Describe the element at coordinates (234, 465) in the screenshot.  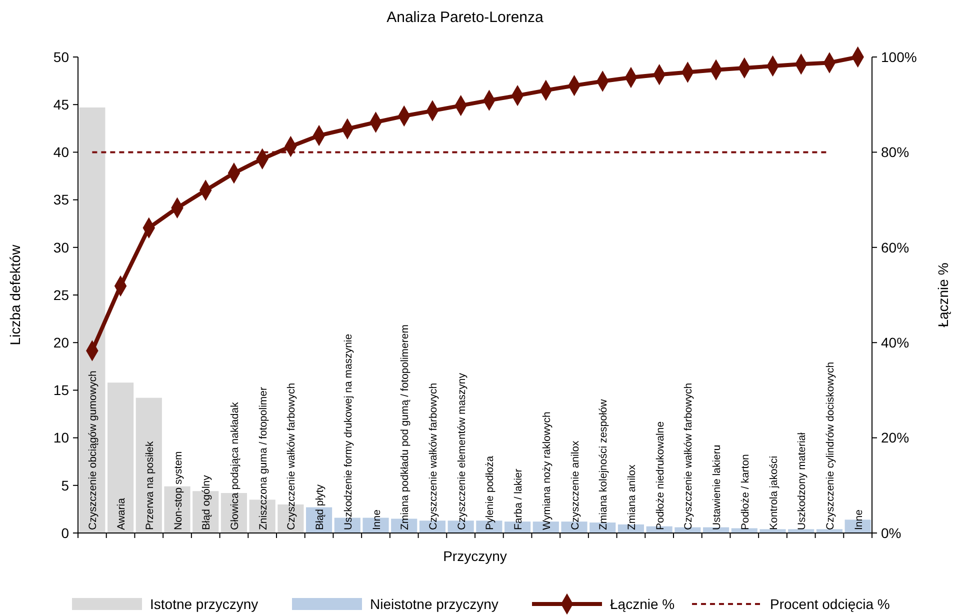
I see `x-tick-label: Głowica podająca nakładak` at that location.